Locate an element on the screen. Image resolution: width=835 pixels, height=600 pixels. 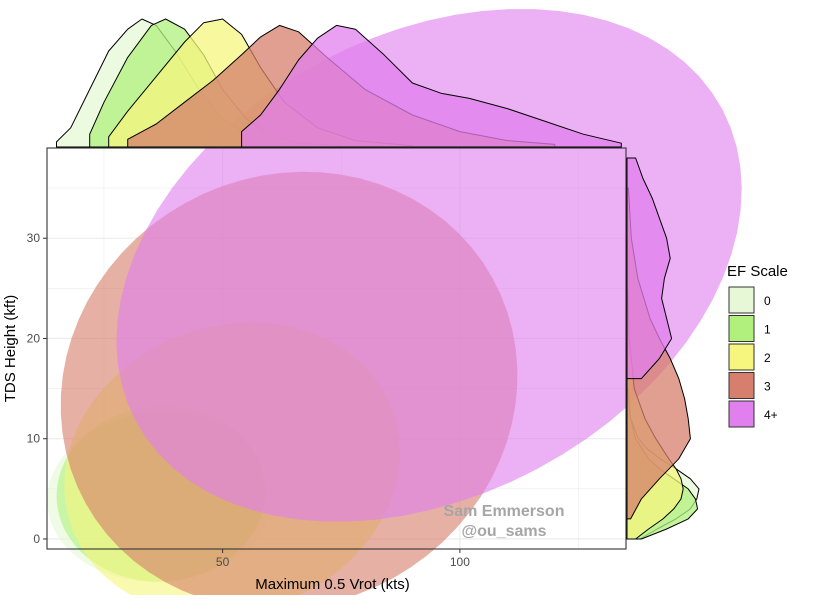
x-axis-title: Maximum 0.5 Vrot (kts) is located at coordinates (332, 584).